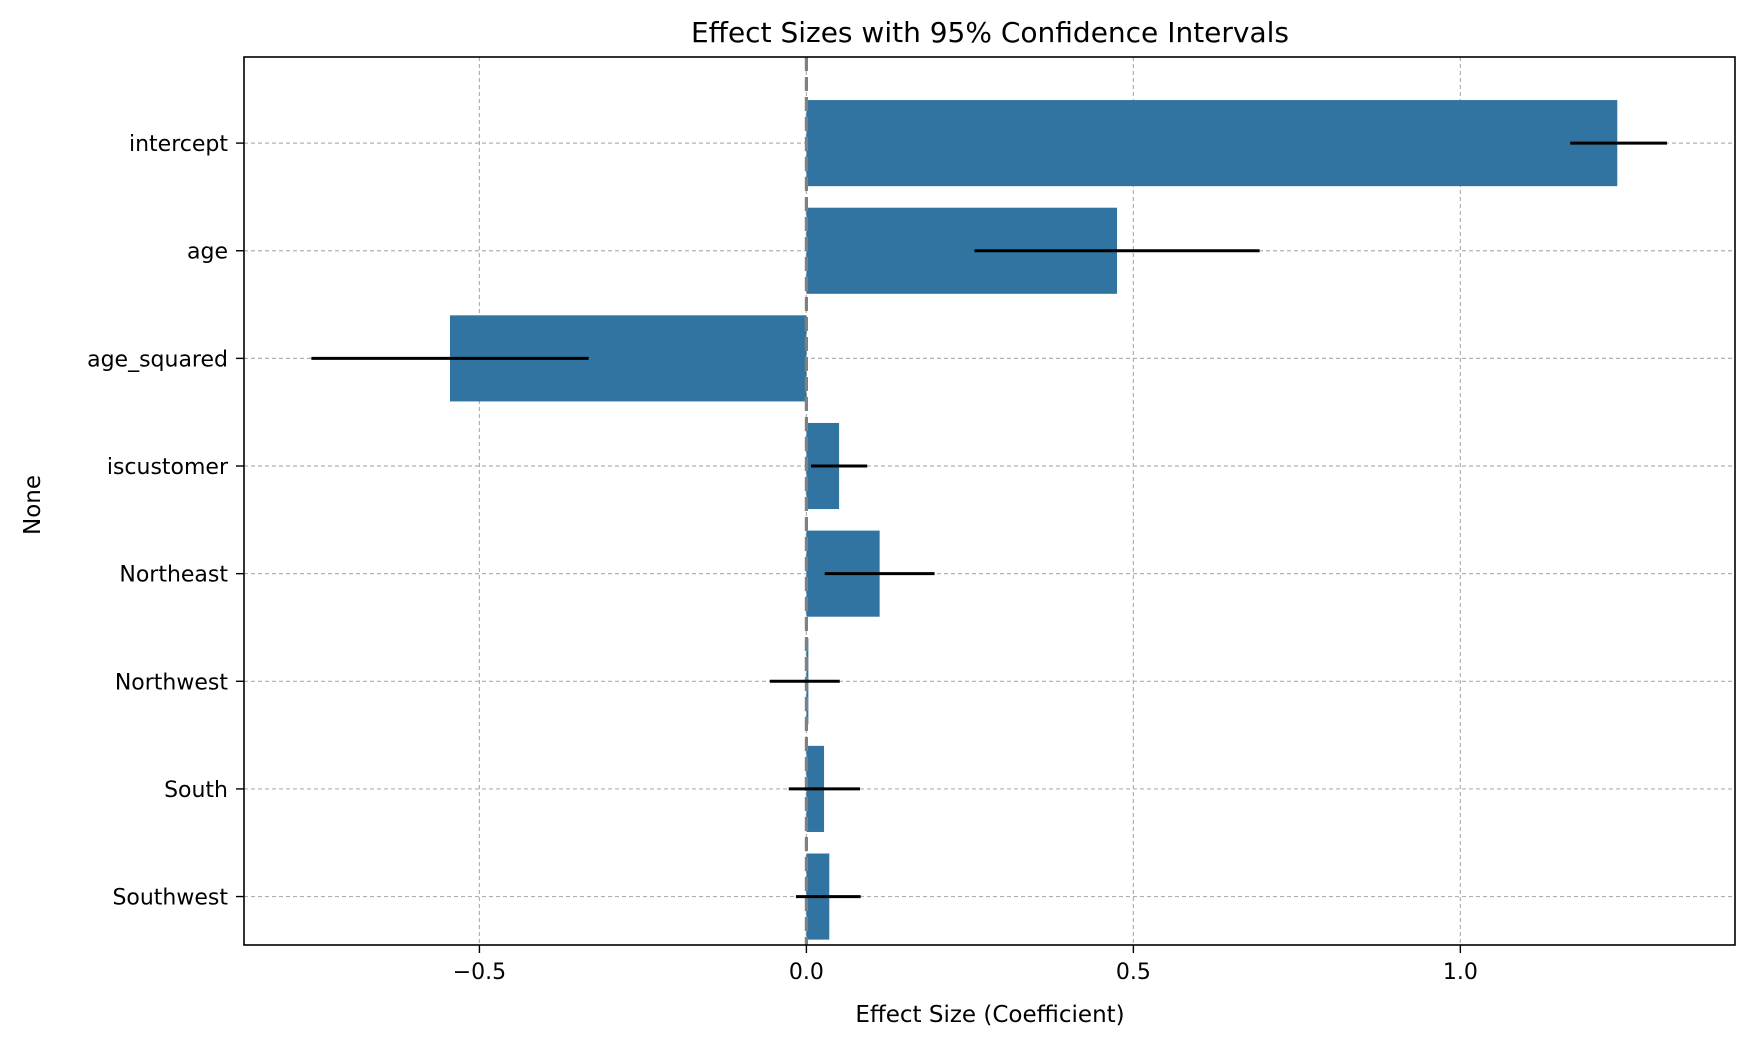  I want to click on y-tick-label: age_squared, so click(157, 359).